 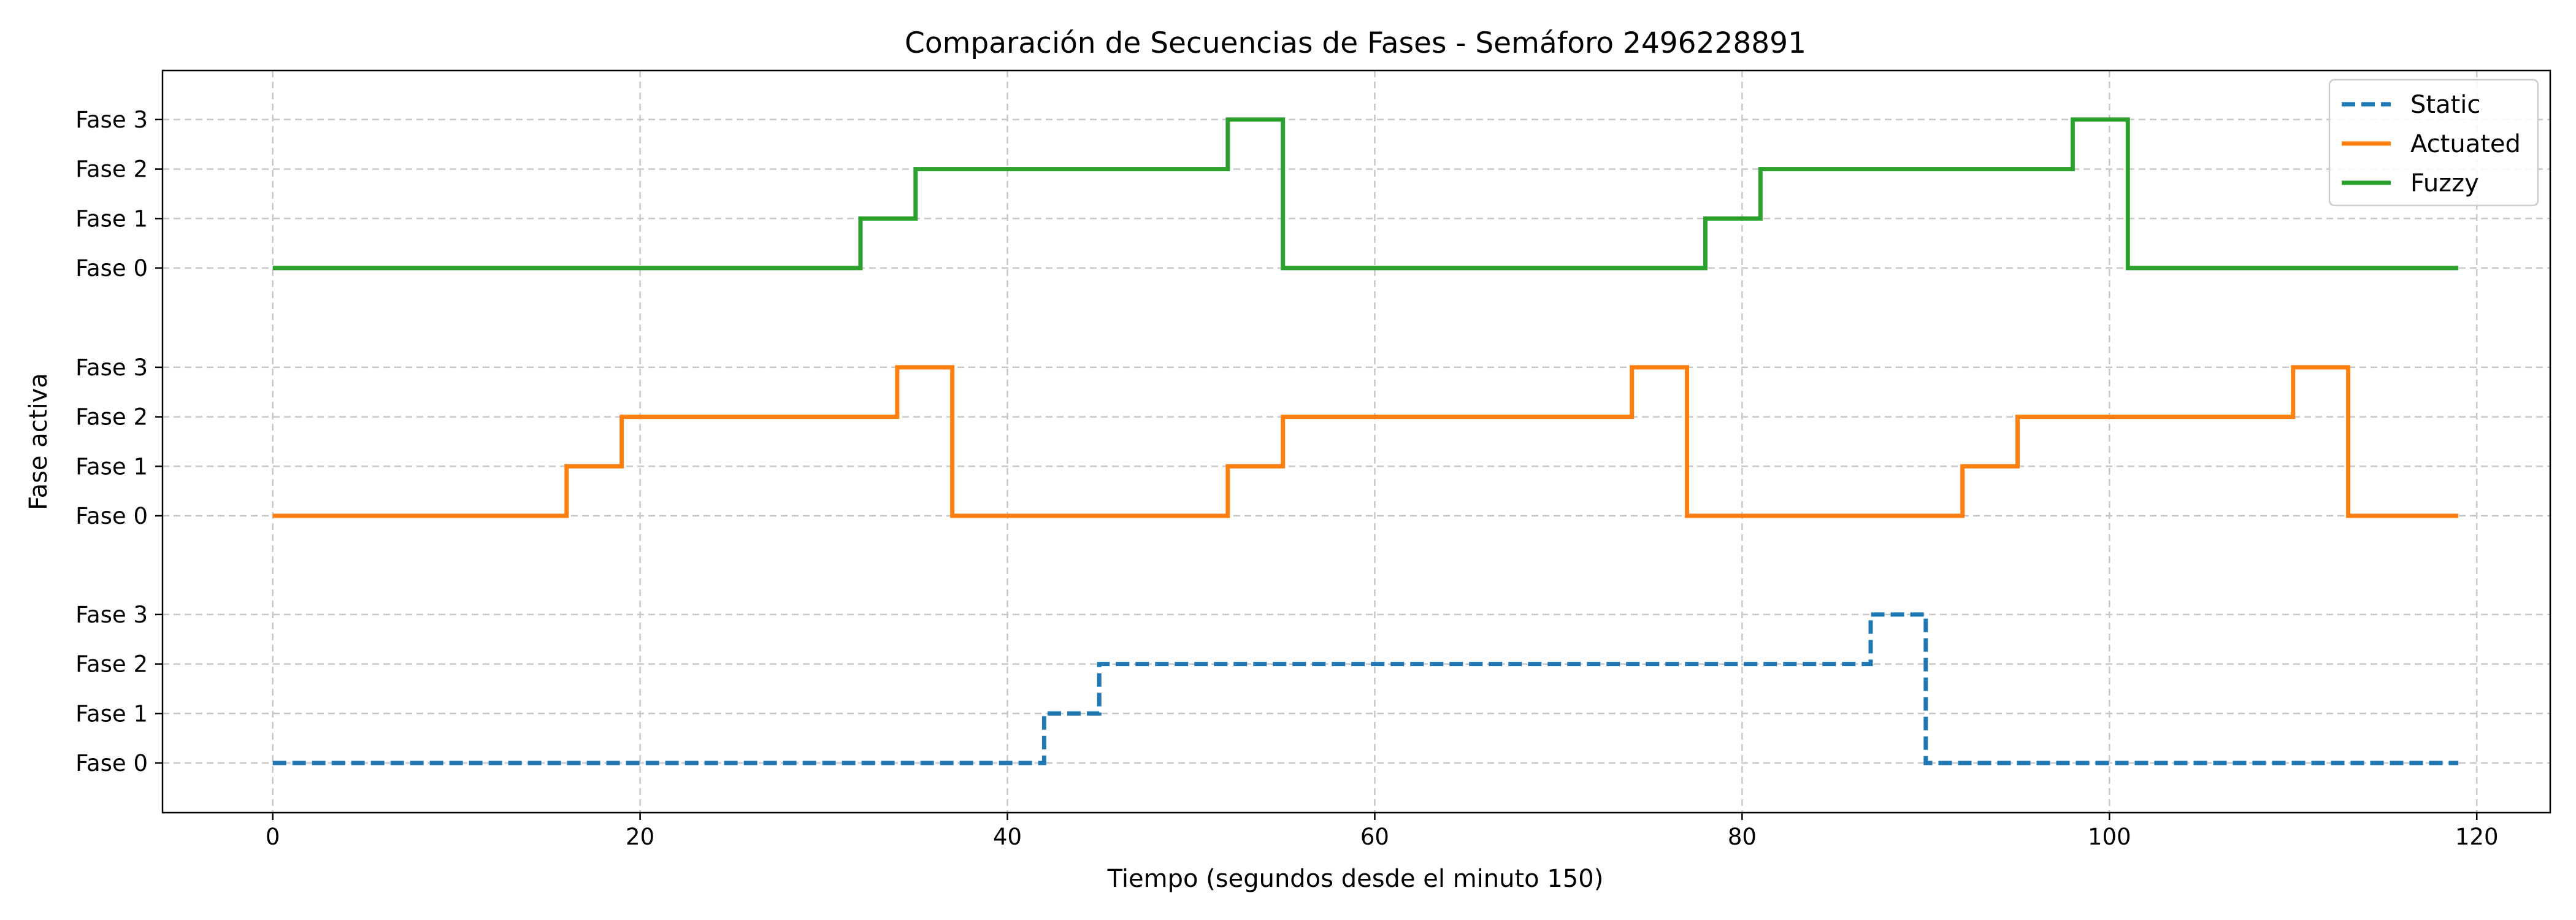 I want to click on x-tick-label: 80, so click(x=1742, y=837).